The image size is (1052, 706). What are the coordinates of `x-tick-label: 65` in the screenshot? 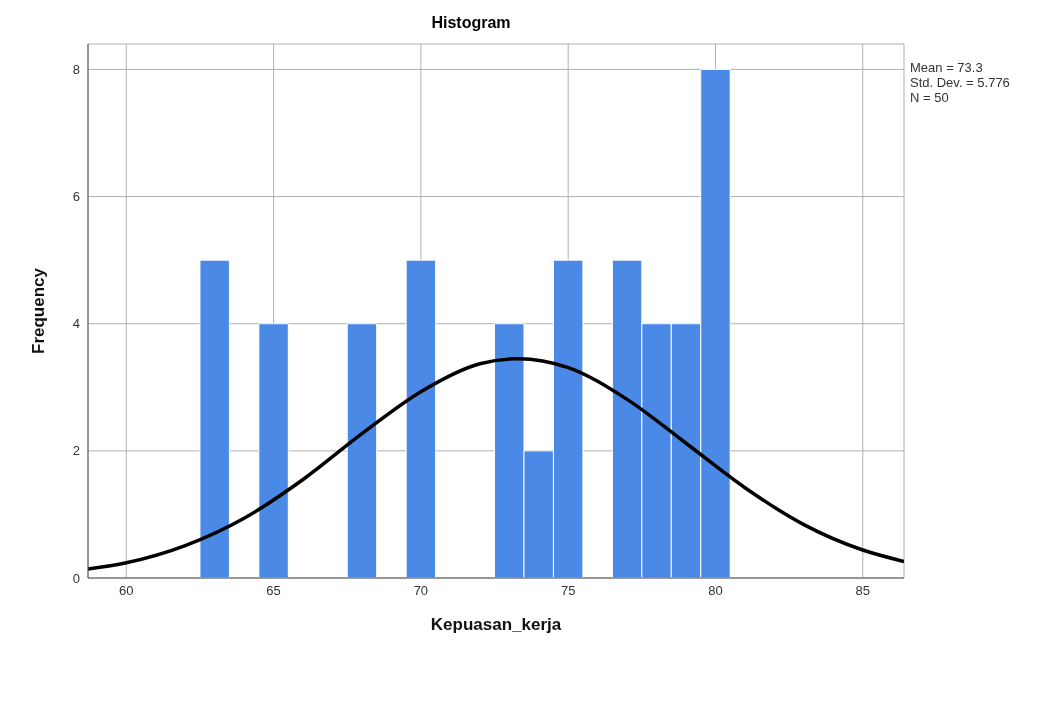 It's located at (273, 591).